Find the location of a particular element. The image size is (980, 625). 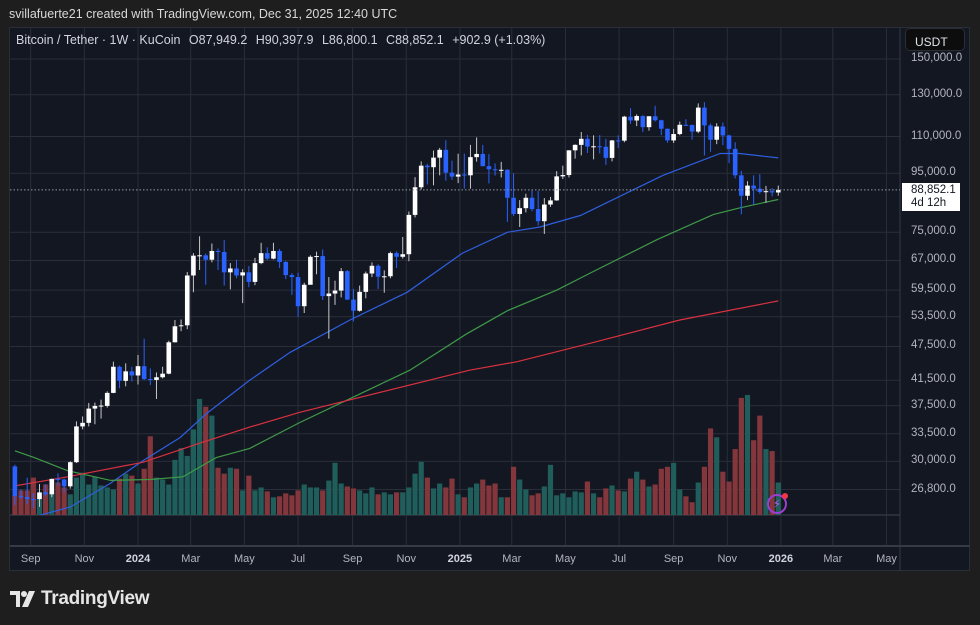

price-tick-label: 130,000.0 is located at coordinates (937, 93).